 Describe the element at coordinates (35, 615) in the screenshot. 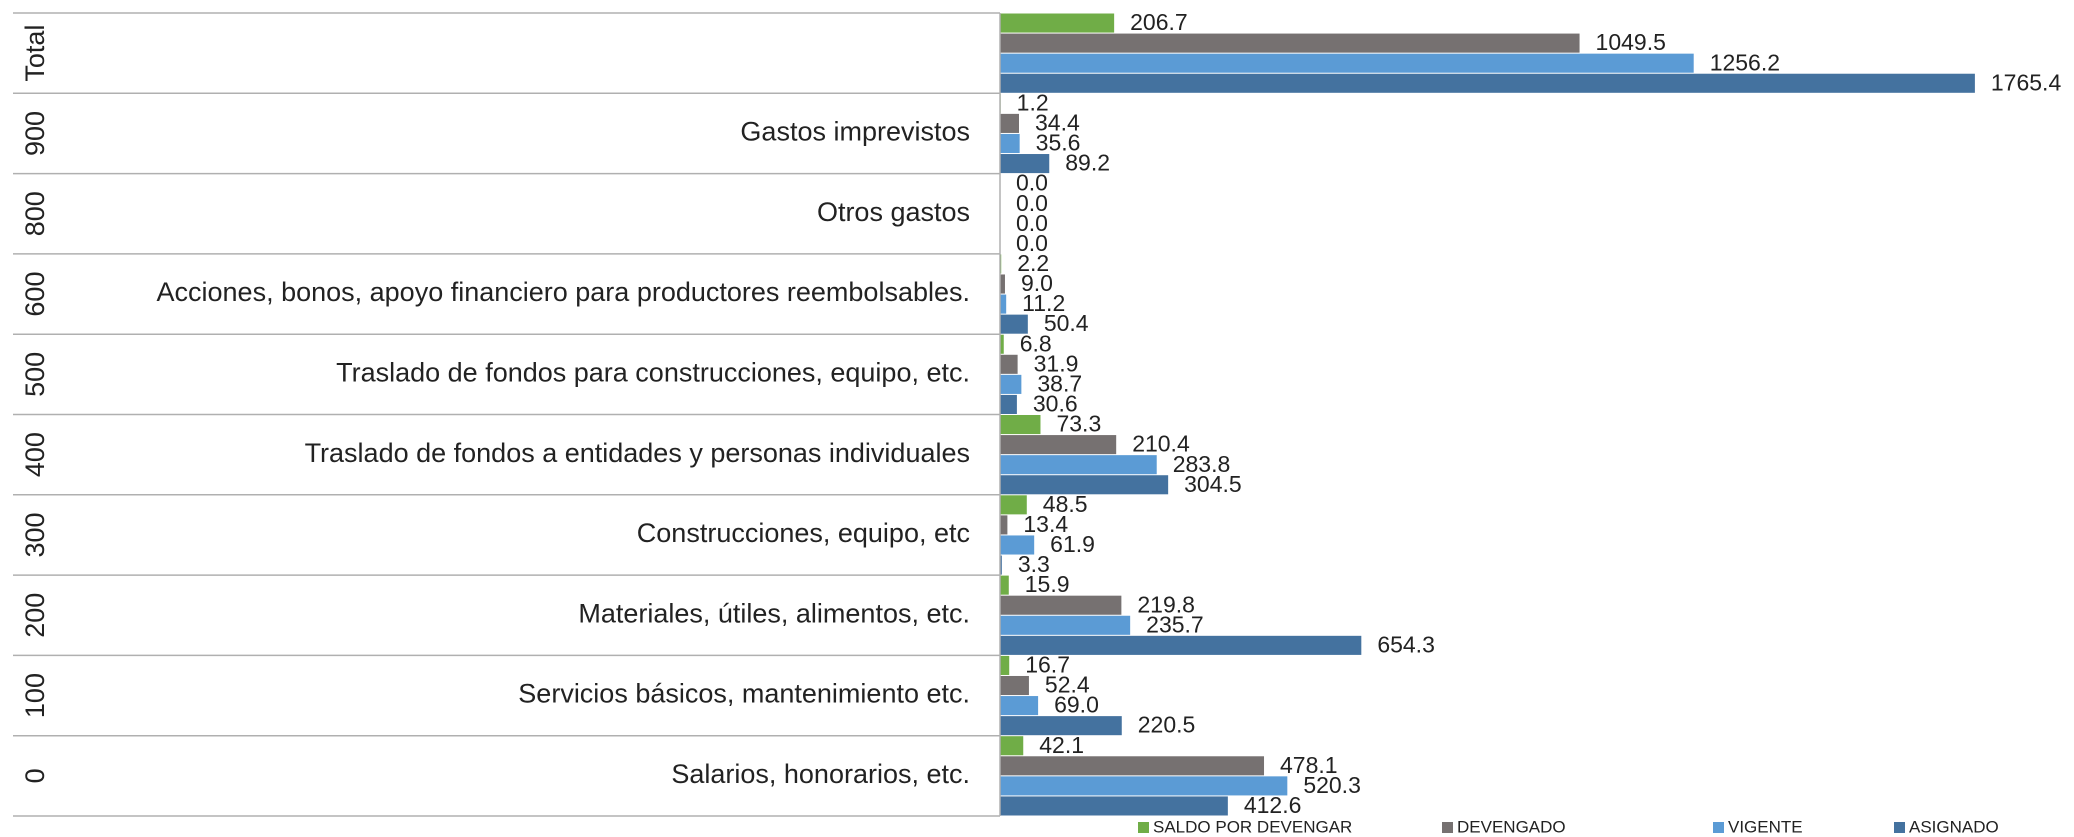

I see `group-code: 200` at that location.